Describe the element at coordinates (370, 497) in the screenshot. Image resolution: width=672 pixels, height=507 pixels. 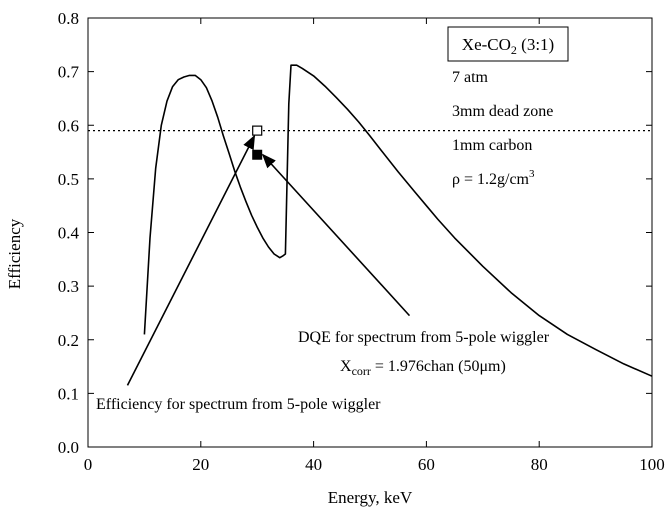
I see `x-axis-title: Energy, keV` at that location.